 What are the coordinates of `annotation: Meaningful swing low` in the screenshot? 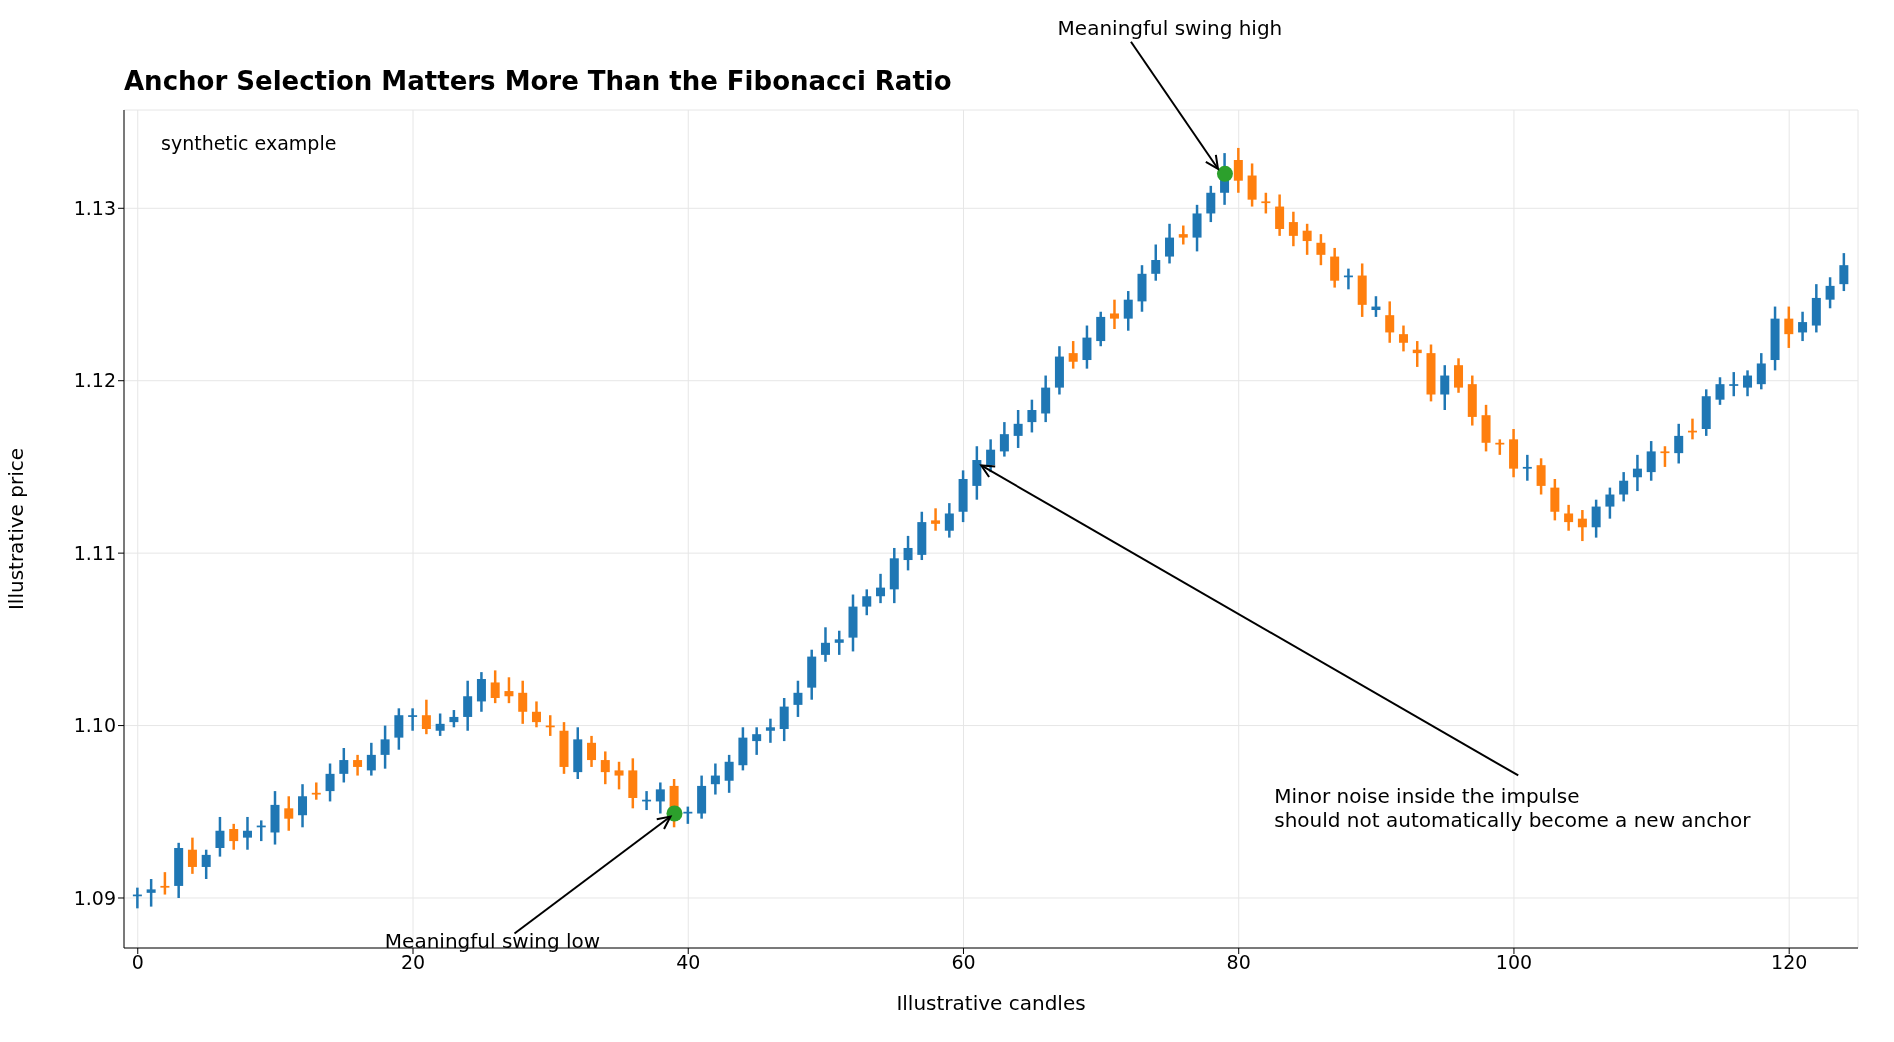 It's located at (492, 940).